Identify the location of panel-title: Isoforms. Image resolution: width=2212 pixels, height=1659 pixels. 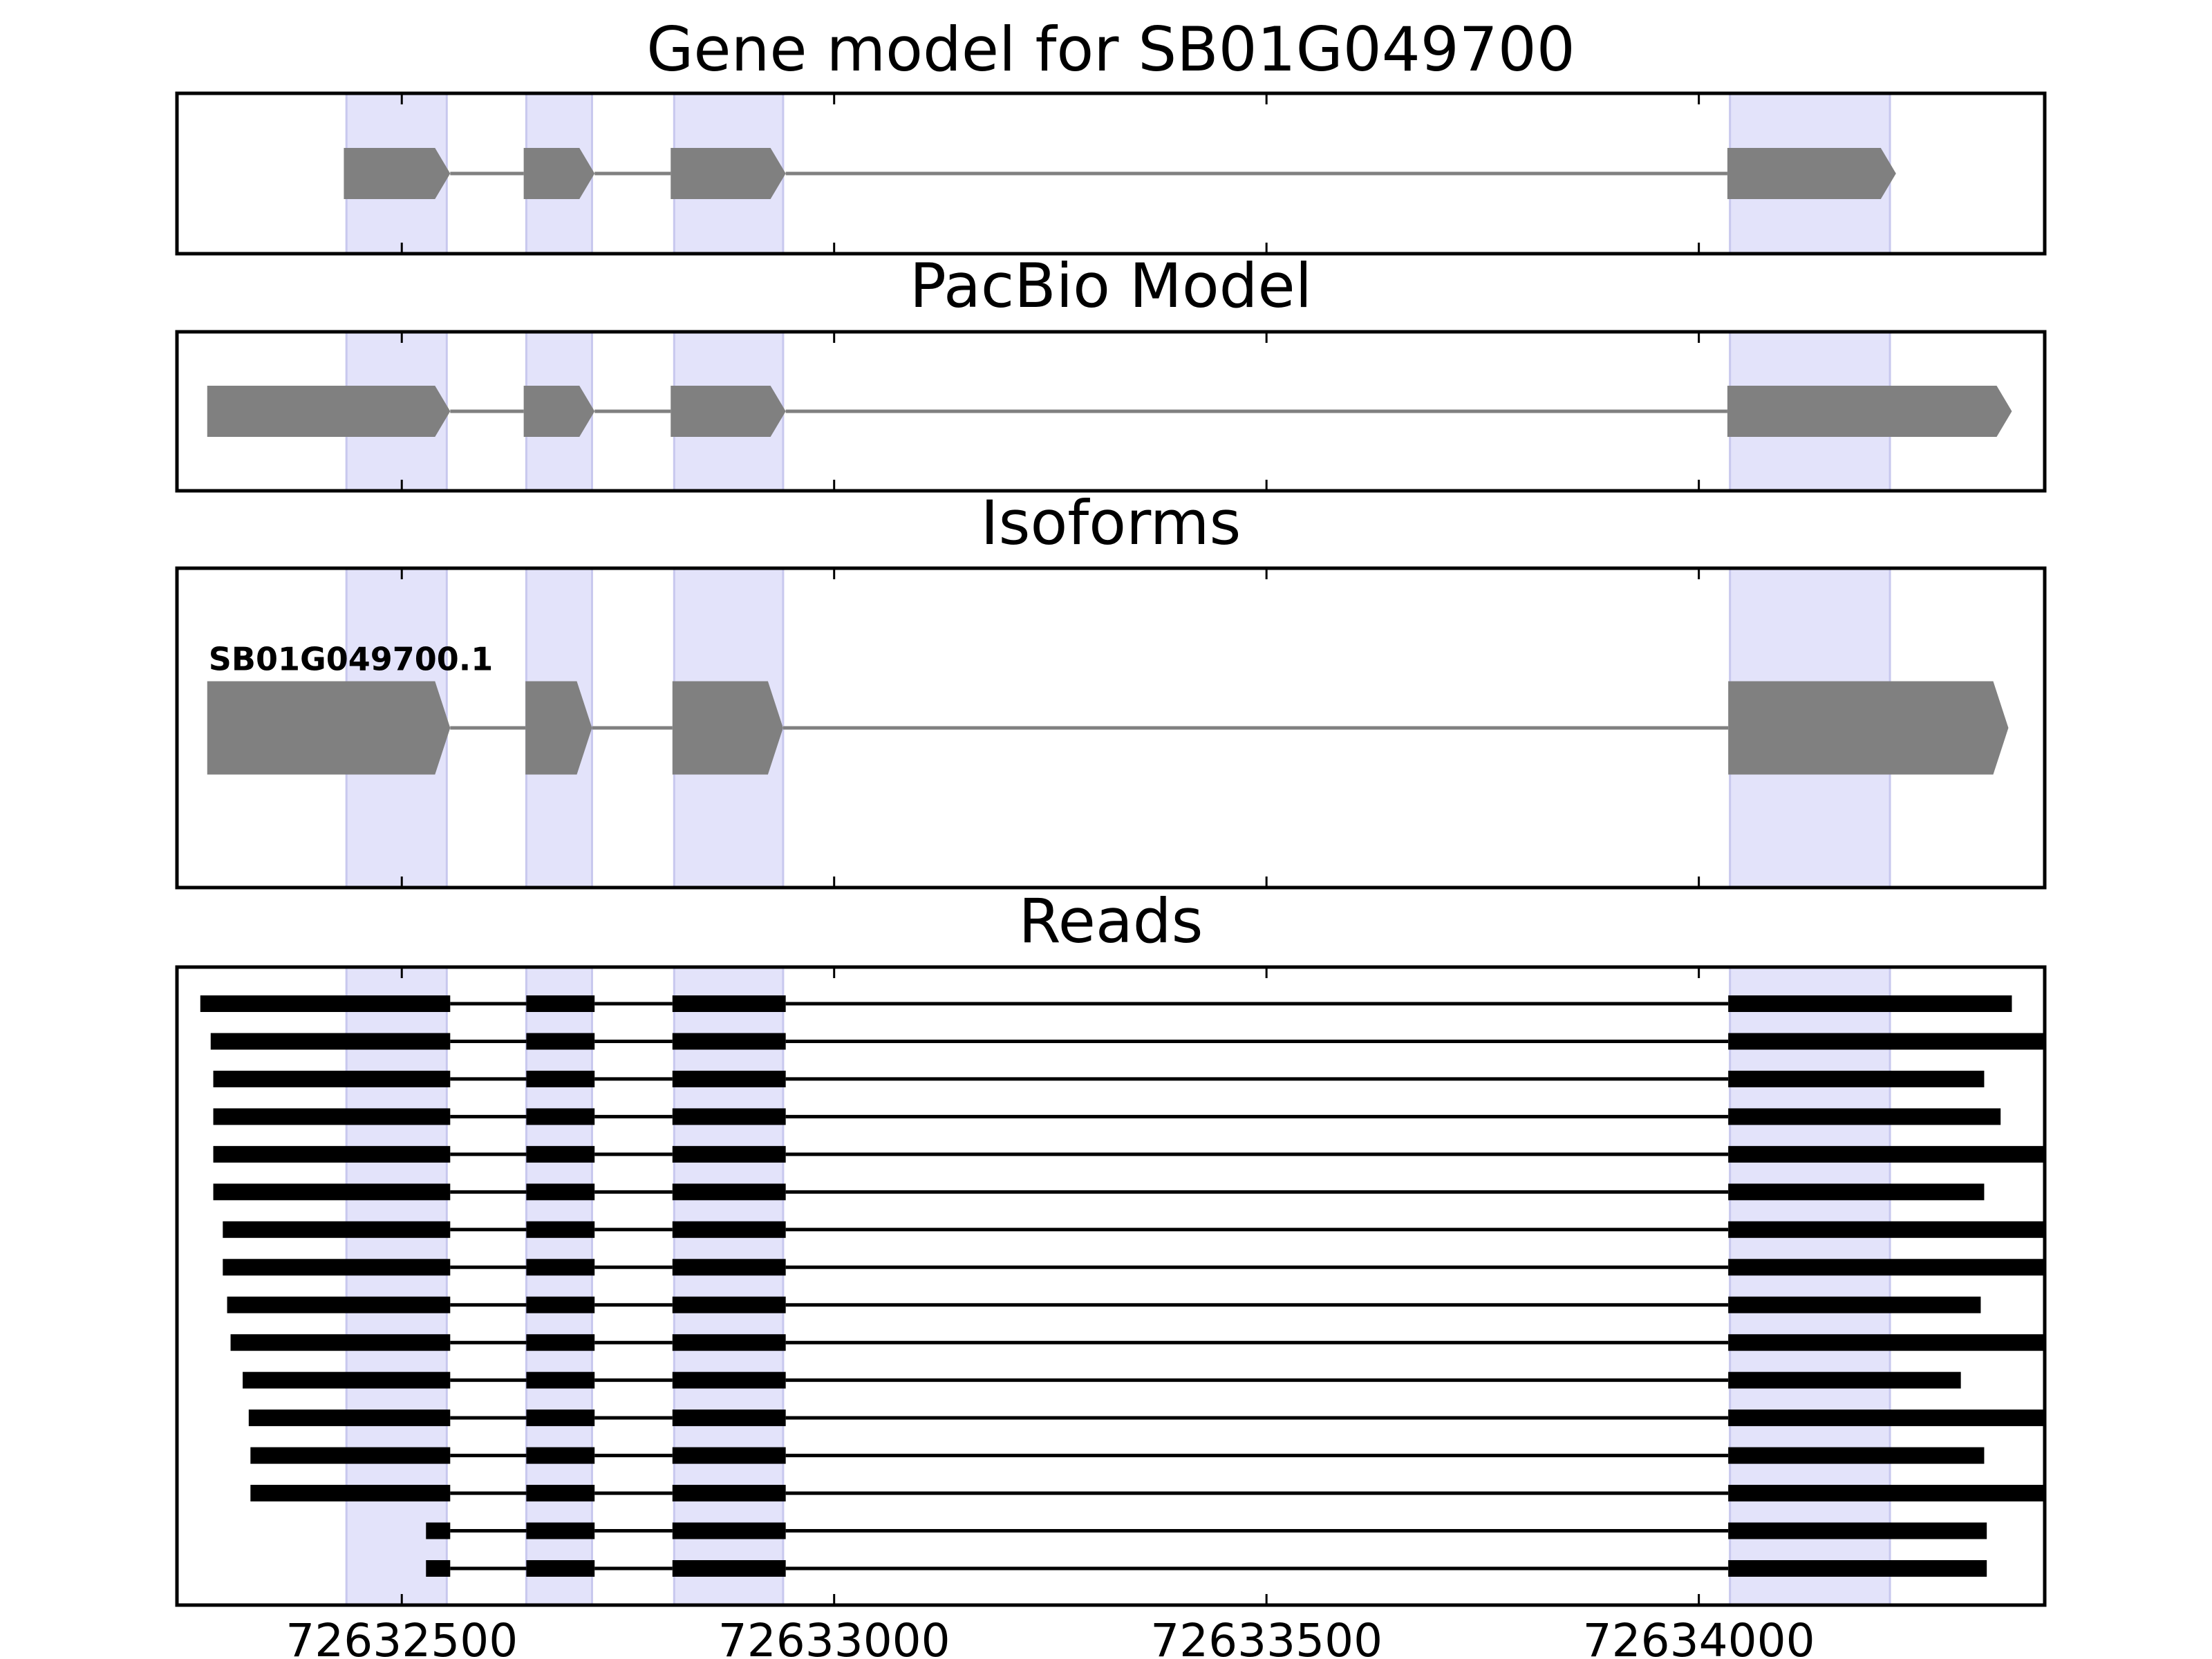
(1111, 523).